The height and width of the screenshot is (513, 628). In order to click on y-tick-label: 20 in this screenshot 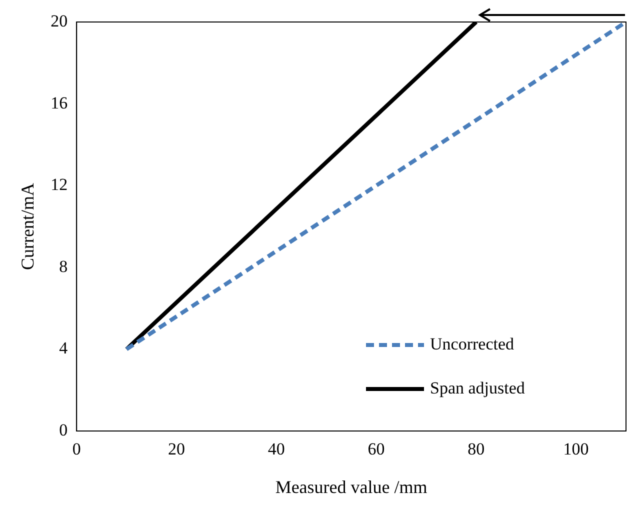, I will do `click(59, 20)`.